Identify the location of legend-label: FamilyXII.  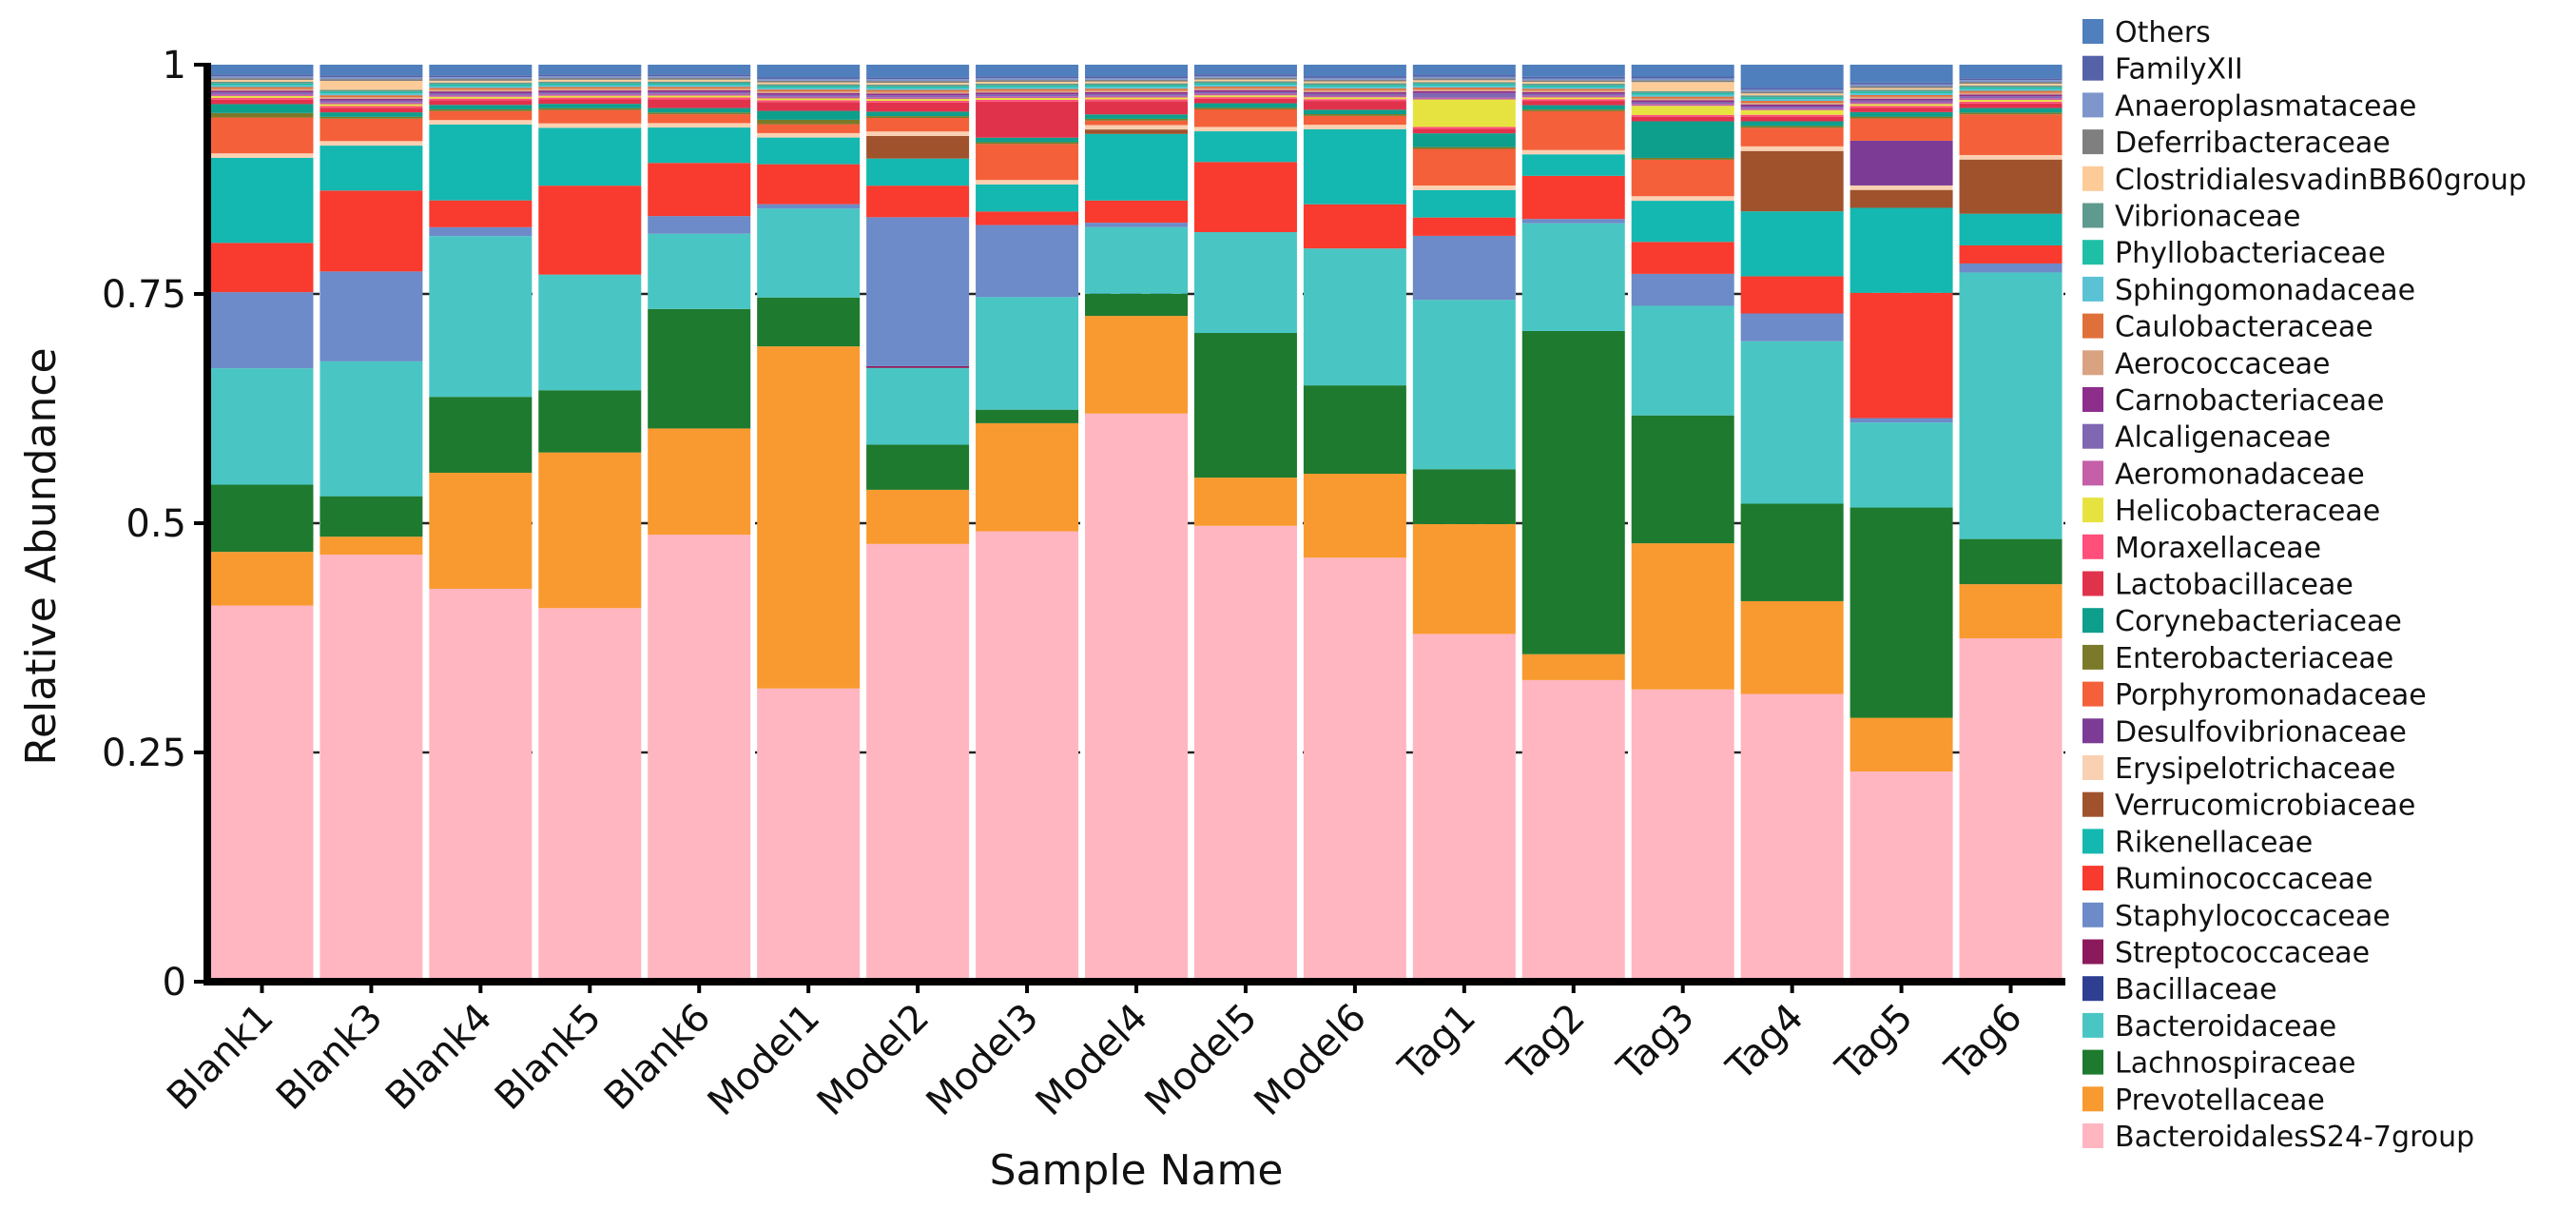
(2179, 70).